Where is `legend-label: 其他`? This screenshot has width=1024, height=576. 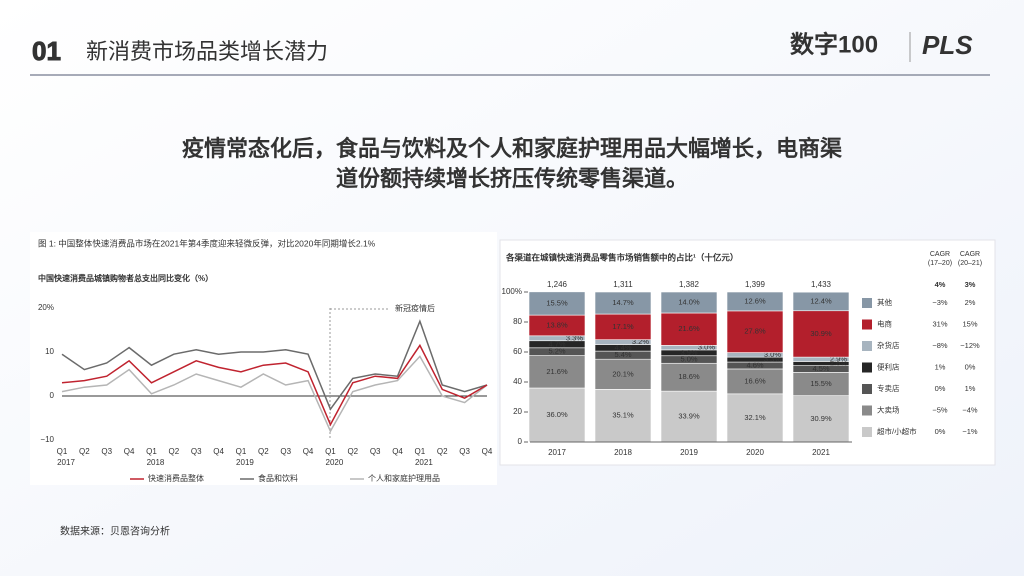
legend-label: 其他 is located at coordinates (884, 302).